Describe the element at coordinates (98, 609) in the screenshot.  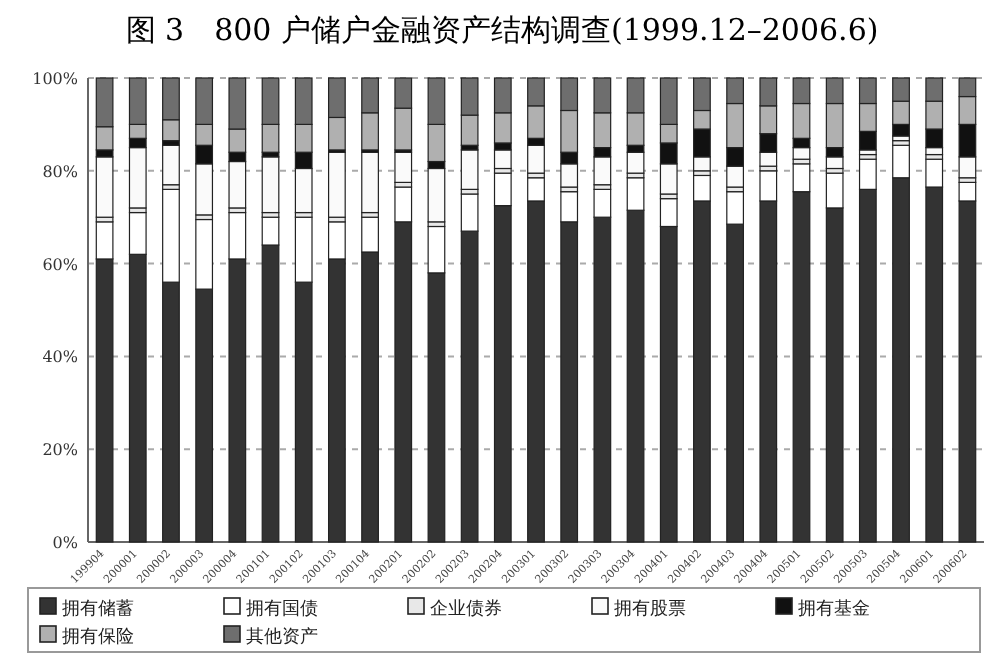
I see `legend-label: 拥有储蓄` at that location.